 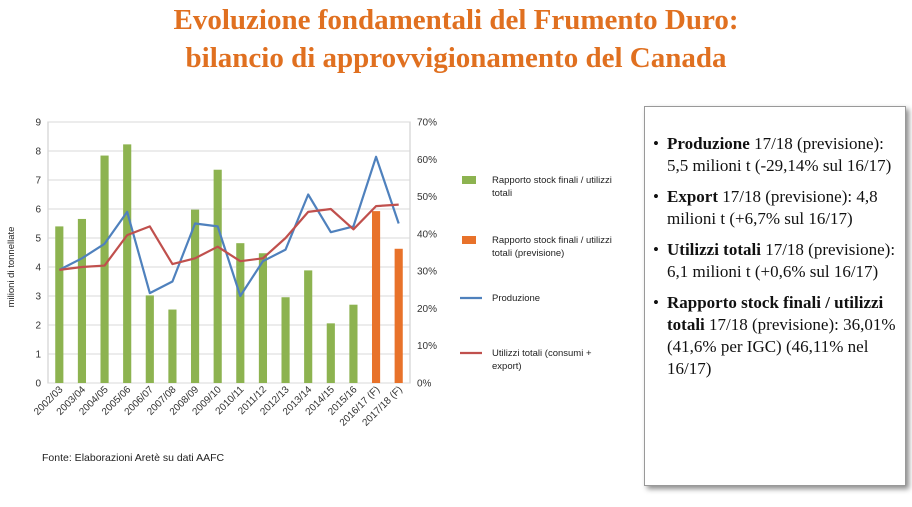 I want to click on summary-item-heading: Rapporto stock finali / utilizzi totali, so click(x=775, y=313).